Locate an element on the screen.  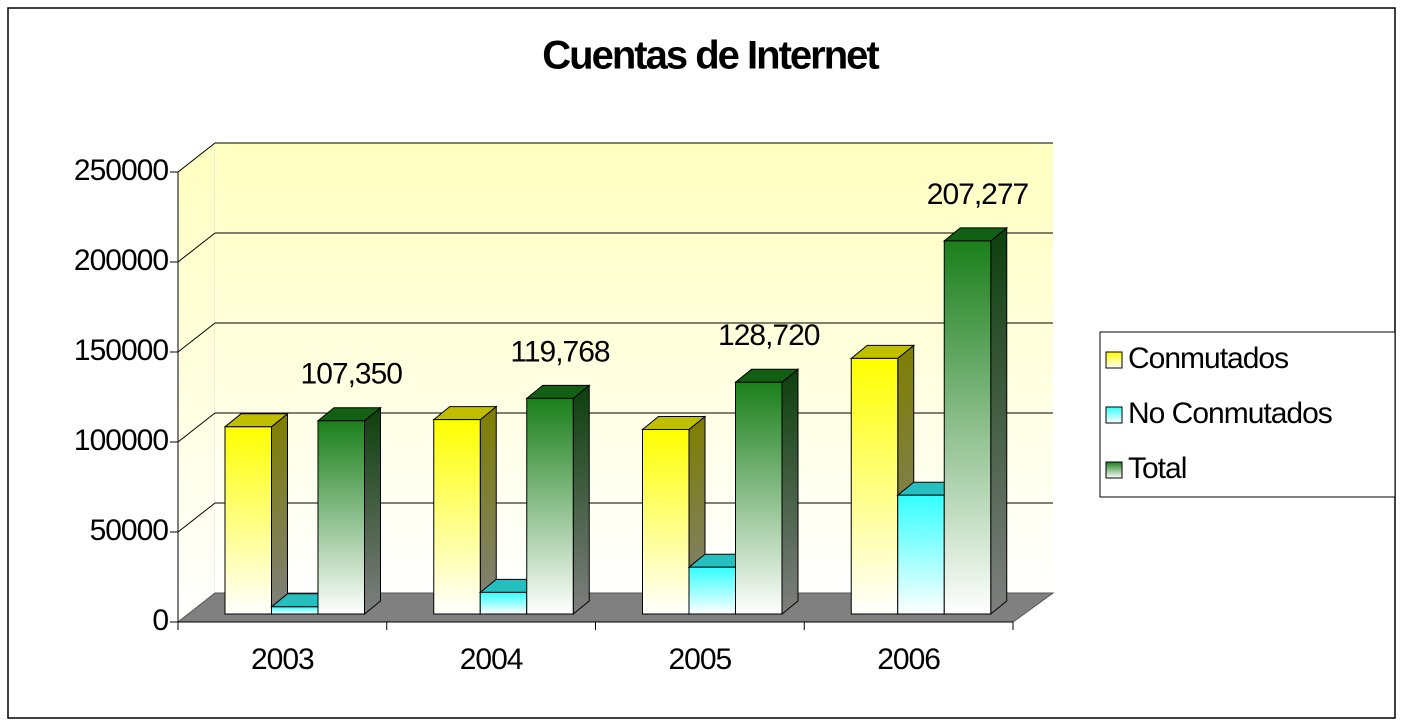
x-tick-label: 2003 is located at coordinates (282, 659).